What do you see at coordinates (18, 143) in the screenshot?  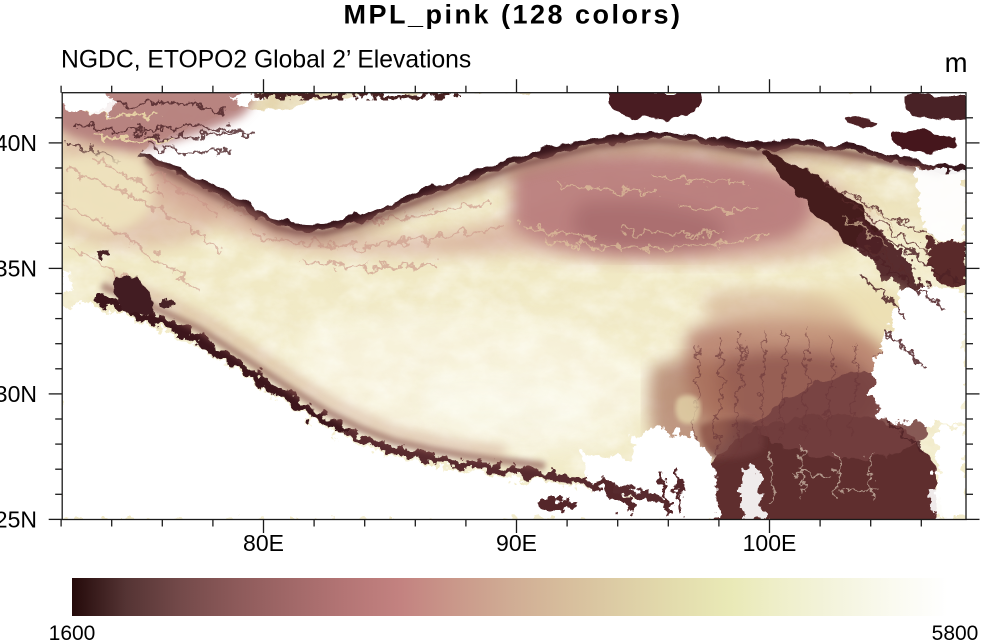 I see `svg-text: 40N` at bounding box center [18, 143].